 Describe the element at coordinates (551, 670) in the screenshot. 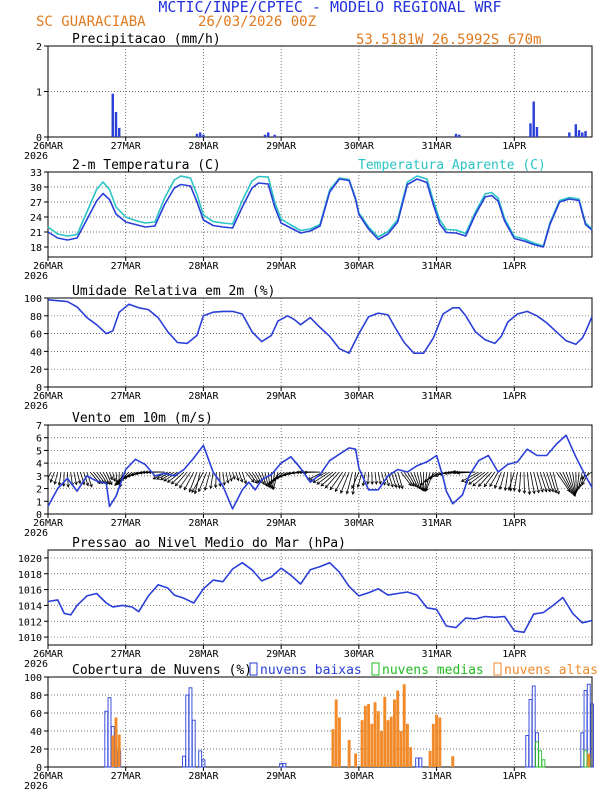

I see `legend-label-orange: nuvens altas` at that location.